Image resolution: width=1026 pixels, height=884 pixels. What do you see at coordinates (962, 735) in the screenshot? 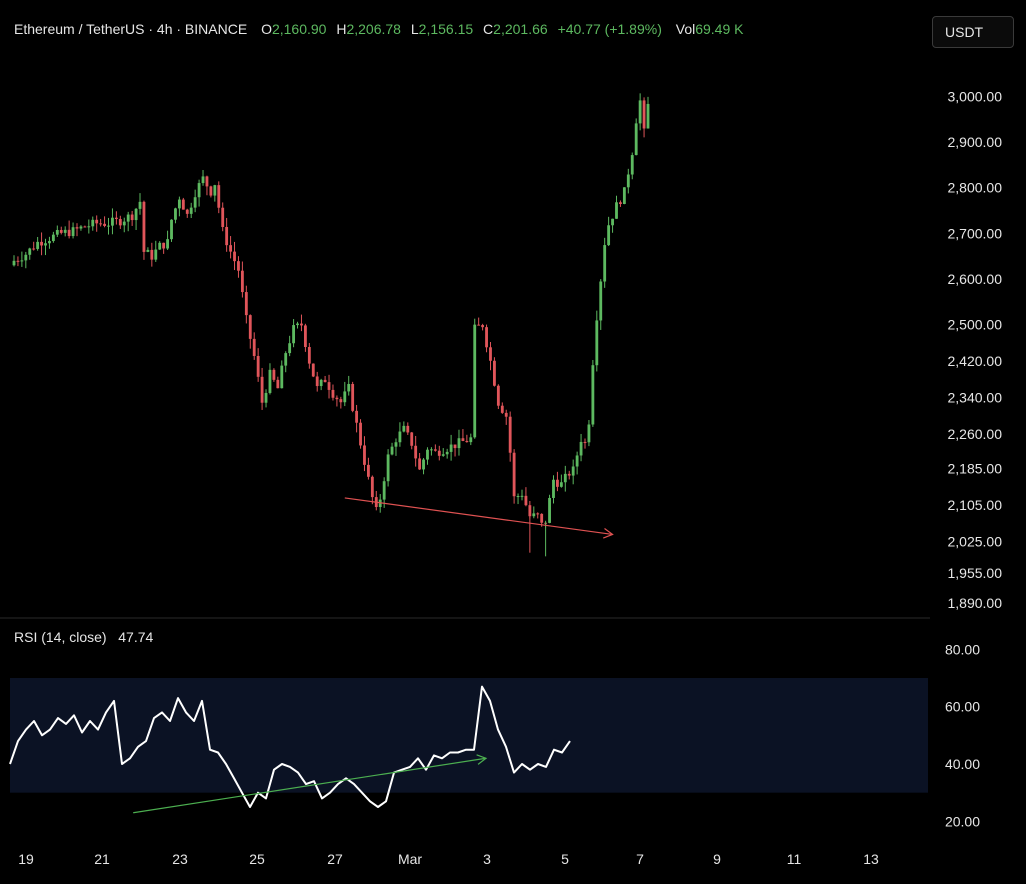
I see `rsi-axis: 80.00 60.00 40.00 20.00` at bounding box center [962, 735].